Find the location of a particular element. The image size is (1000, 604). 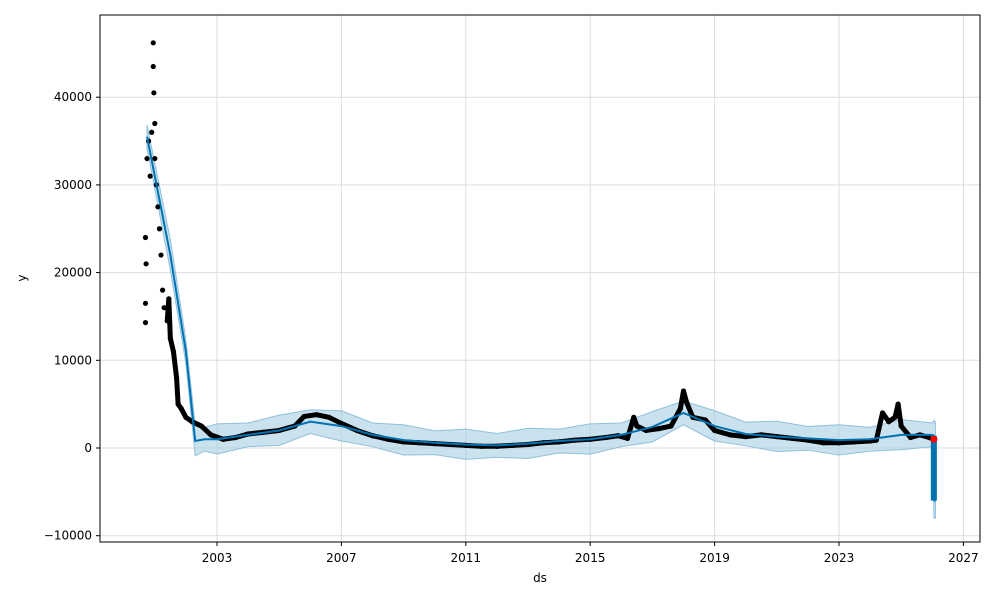

y-axis-label: y is located at coordinates (22, 277).